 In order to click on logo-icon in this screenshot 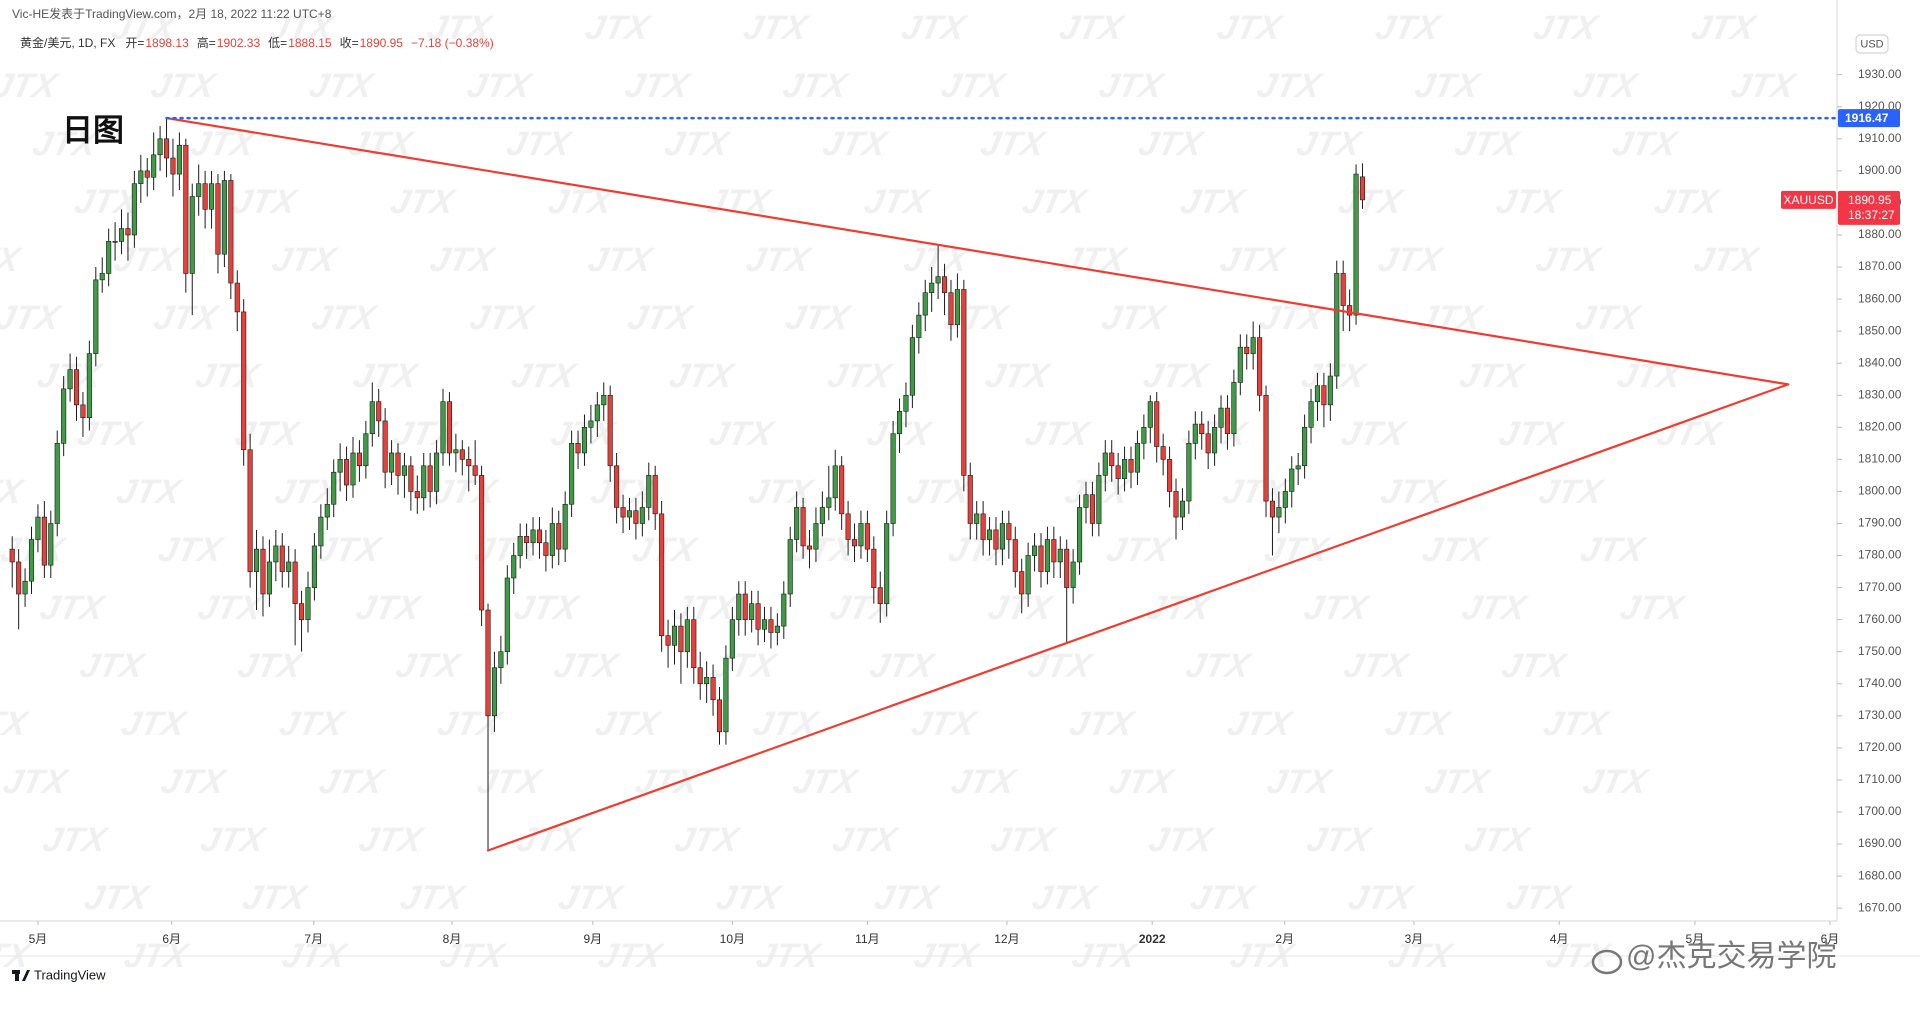, I will do `click(26, 975)`.